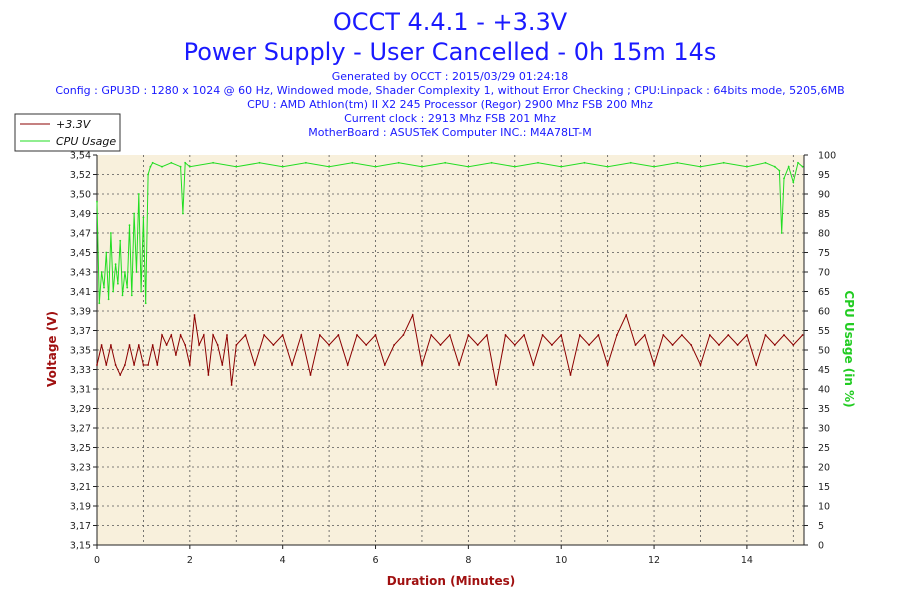 This screenshot has height=600, width=900. What do you see at coordinates (80, 234) in the screenshot?
I see `y-left-tick-label: 3,47` at bounding box center [80, 234].